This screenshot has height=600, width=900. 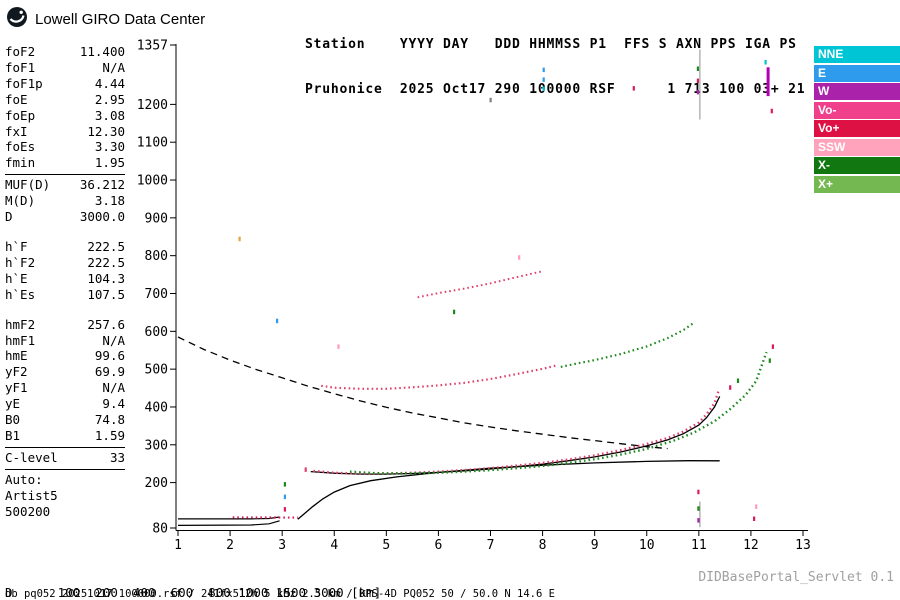 I want to click on x-tick-label: 3, so click(x=282, y=545).